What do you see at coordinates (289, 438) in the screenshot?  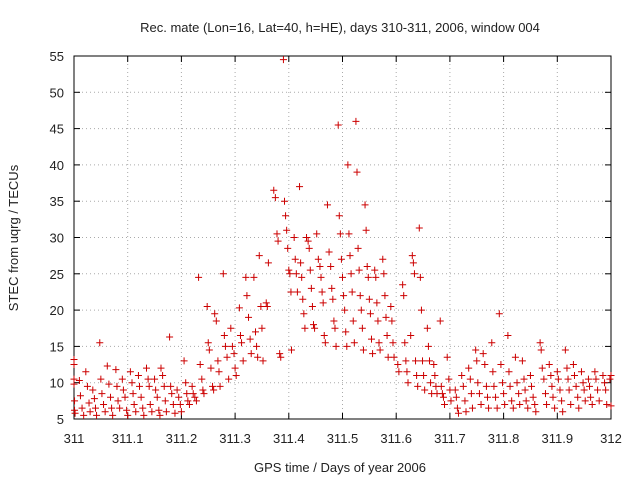 I see `x-tick-label: 311.4` at bounding box center [289, 438].